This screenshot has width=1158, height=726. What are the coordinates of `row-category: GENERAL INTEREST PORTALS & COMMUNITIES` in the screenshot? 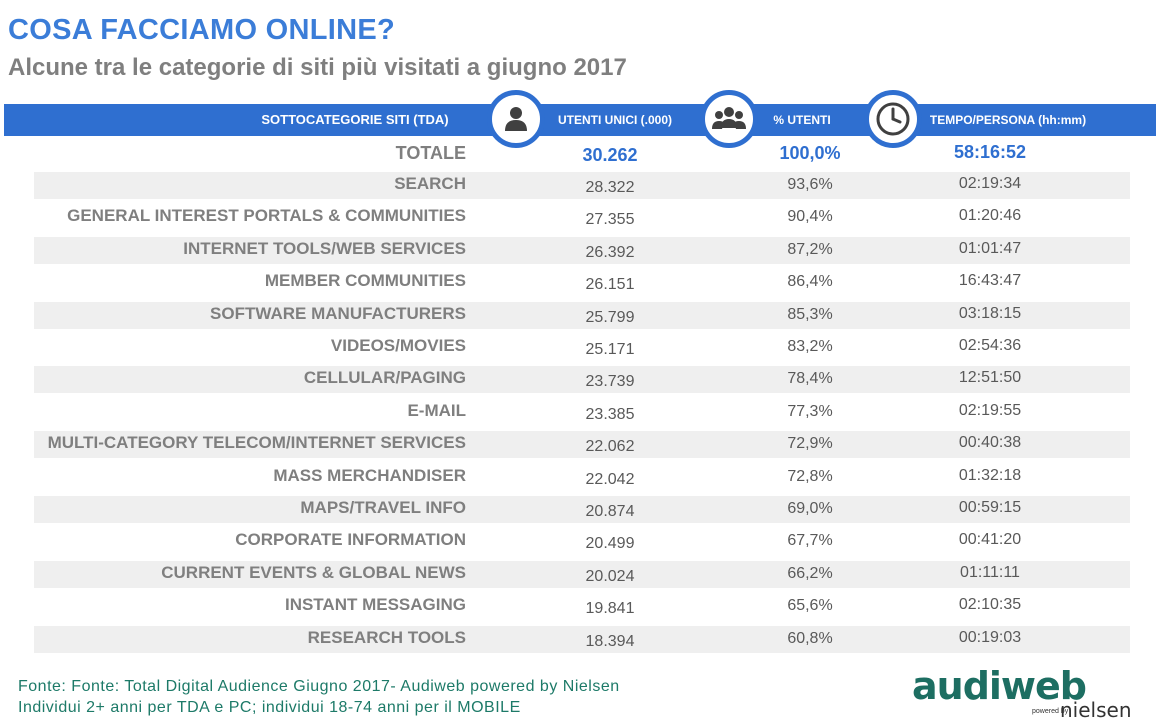 It's located at (266, 216).